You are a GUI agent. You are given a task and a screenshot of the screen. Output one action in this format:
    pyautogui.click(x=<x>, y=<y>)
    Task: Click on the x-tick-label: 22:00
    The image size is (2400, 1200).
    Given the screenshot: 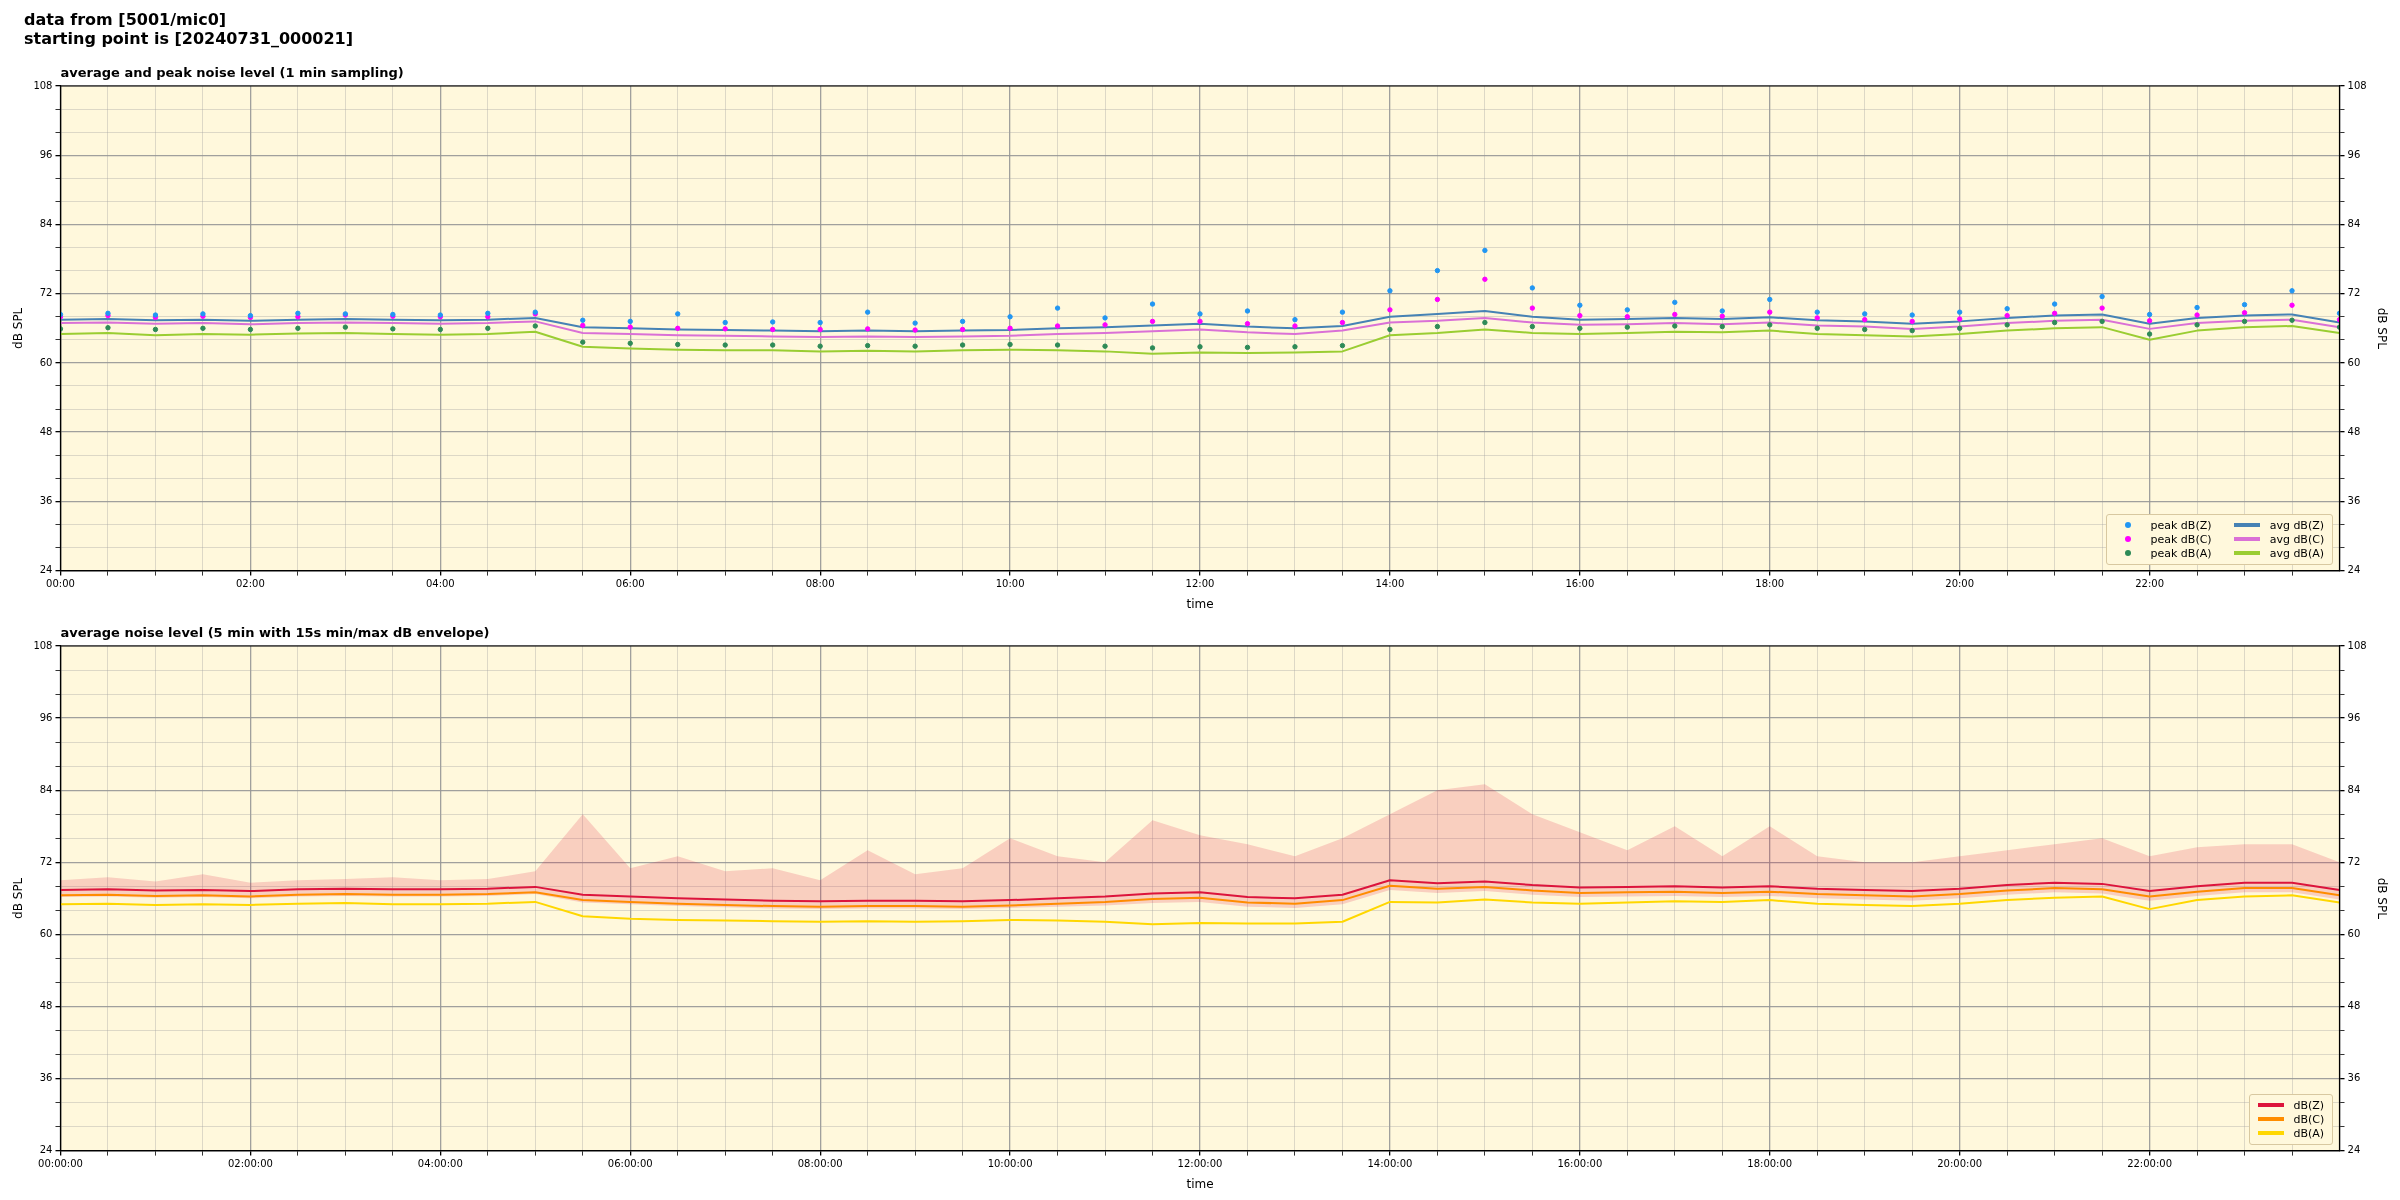 What is the action you would take?
    pyautogui.click(x=2150, y=584)
    